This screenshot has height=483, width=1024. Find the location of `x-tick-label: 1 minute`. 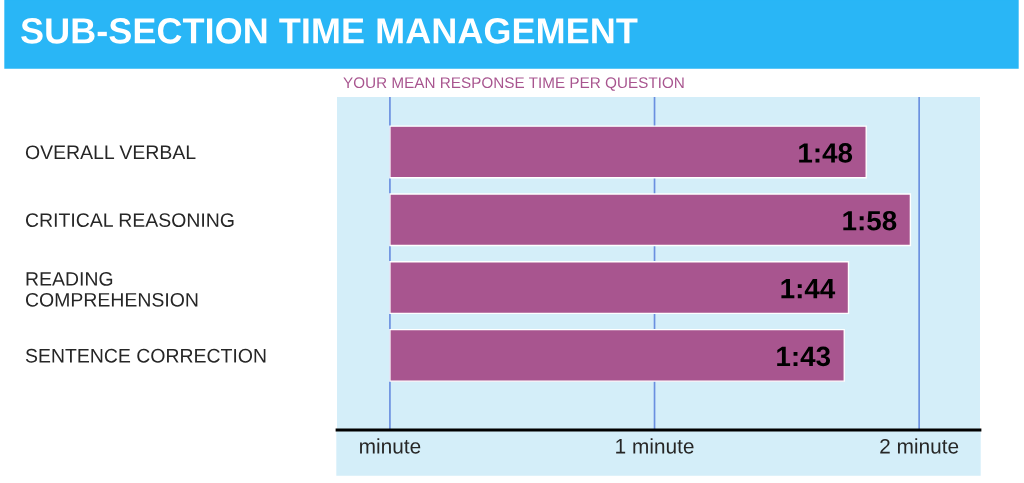

x-tick-label: 1 minute is located at coordinates (655, 446).